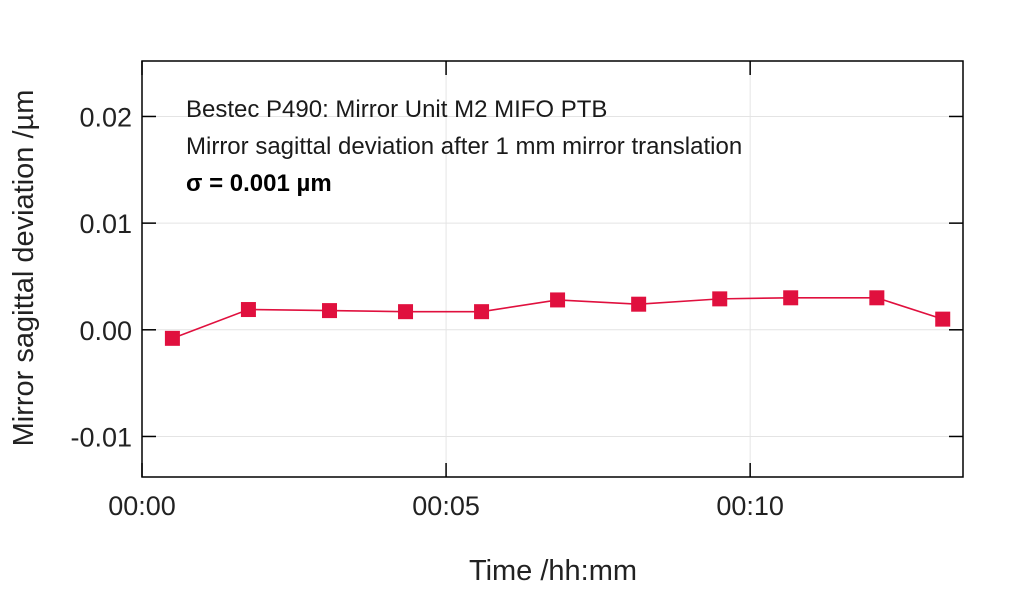 This screenshot has width=1024, height=589. Describe the element at coordinates (396, 109) in the screenshot. I see `annotation-title: Bestec P490: Mirror Unit M2 MIFO PTB` at that location.